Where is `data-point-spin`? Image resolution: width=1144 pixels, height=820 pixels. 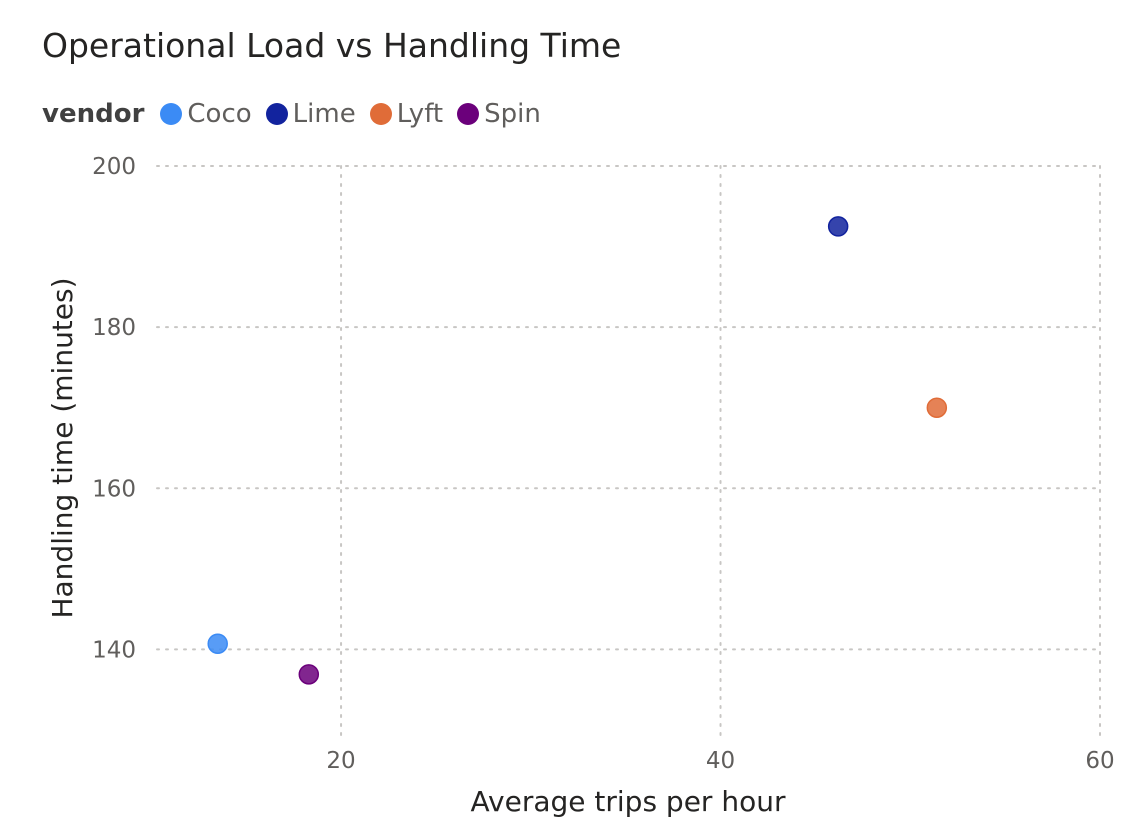 data-point-spin is located at coordinates (309, 674).